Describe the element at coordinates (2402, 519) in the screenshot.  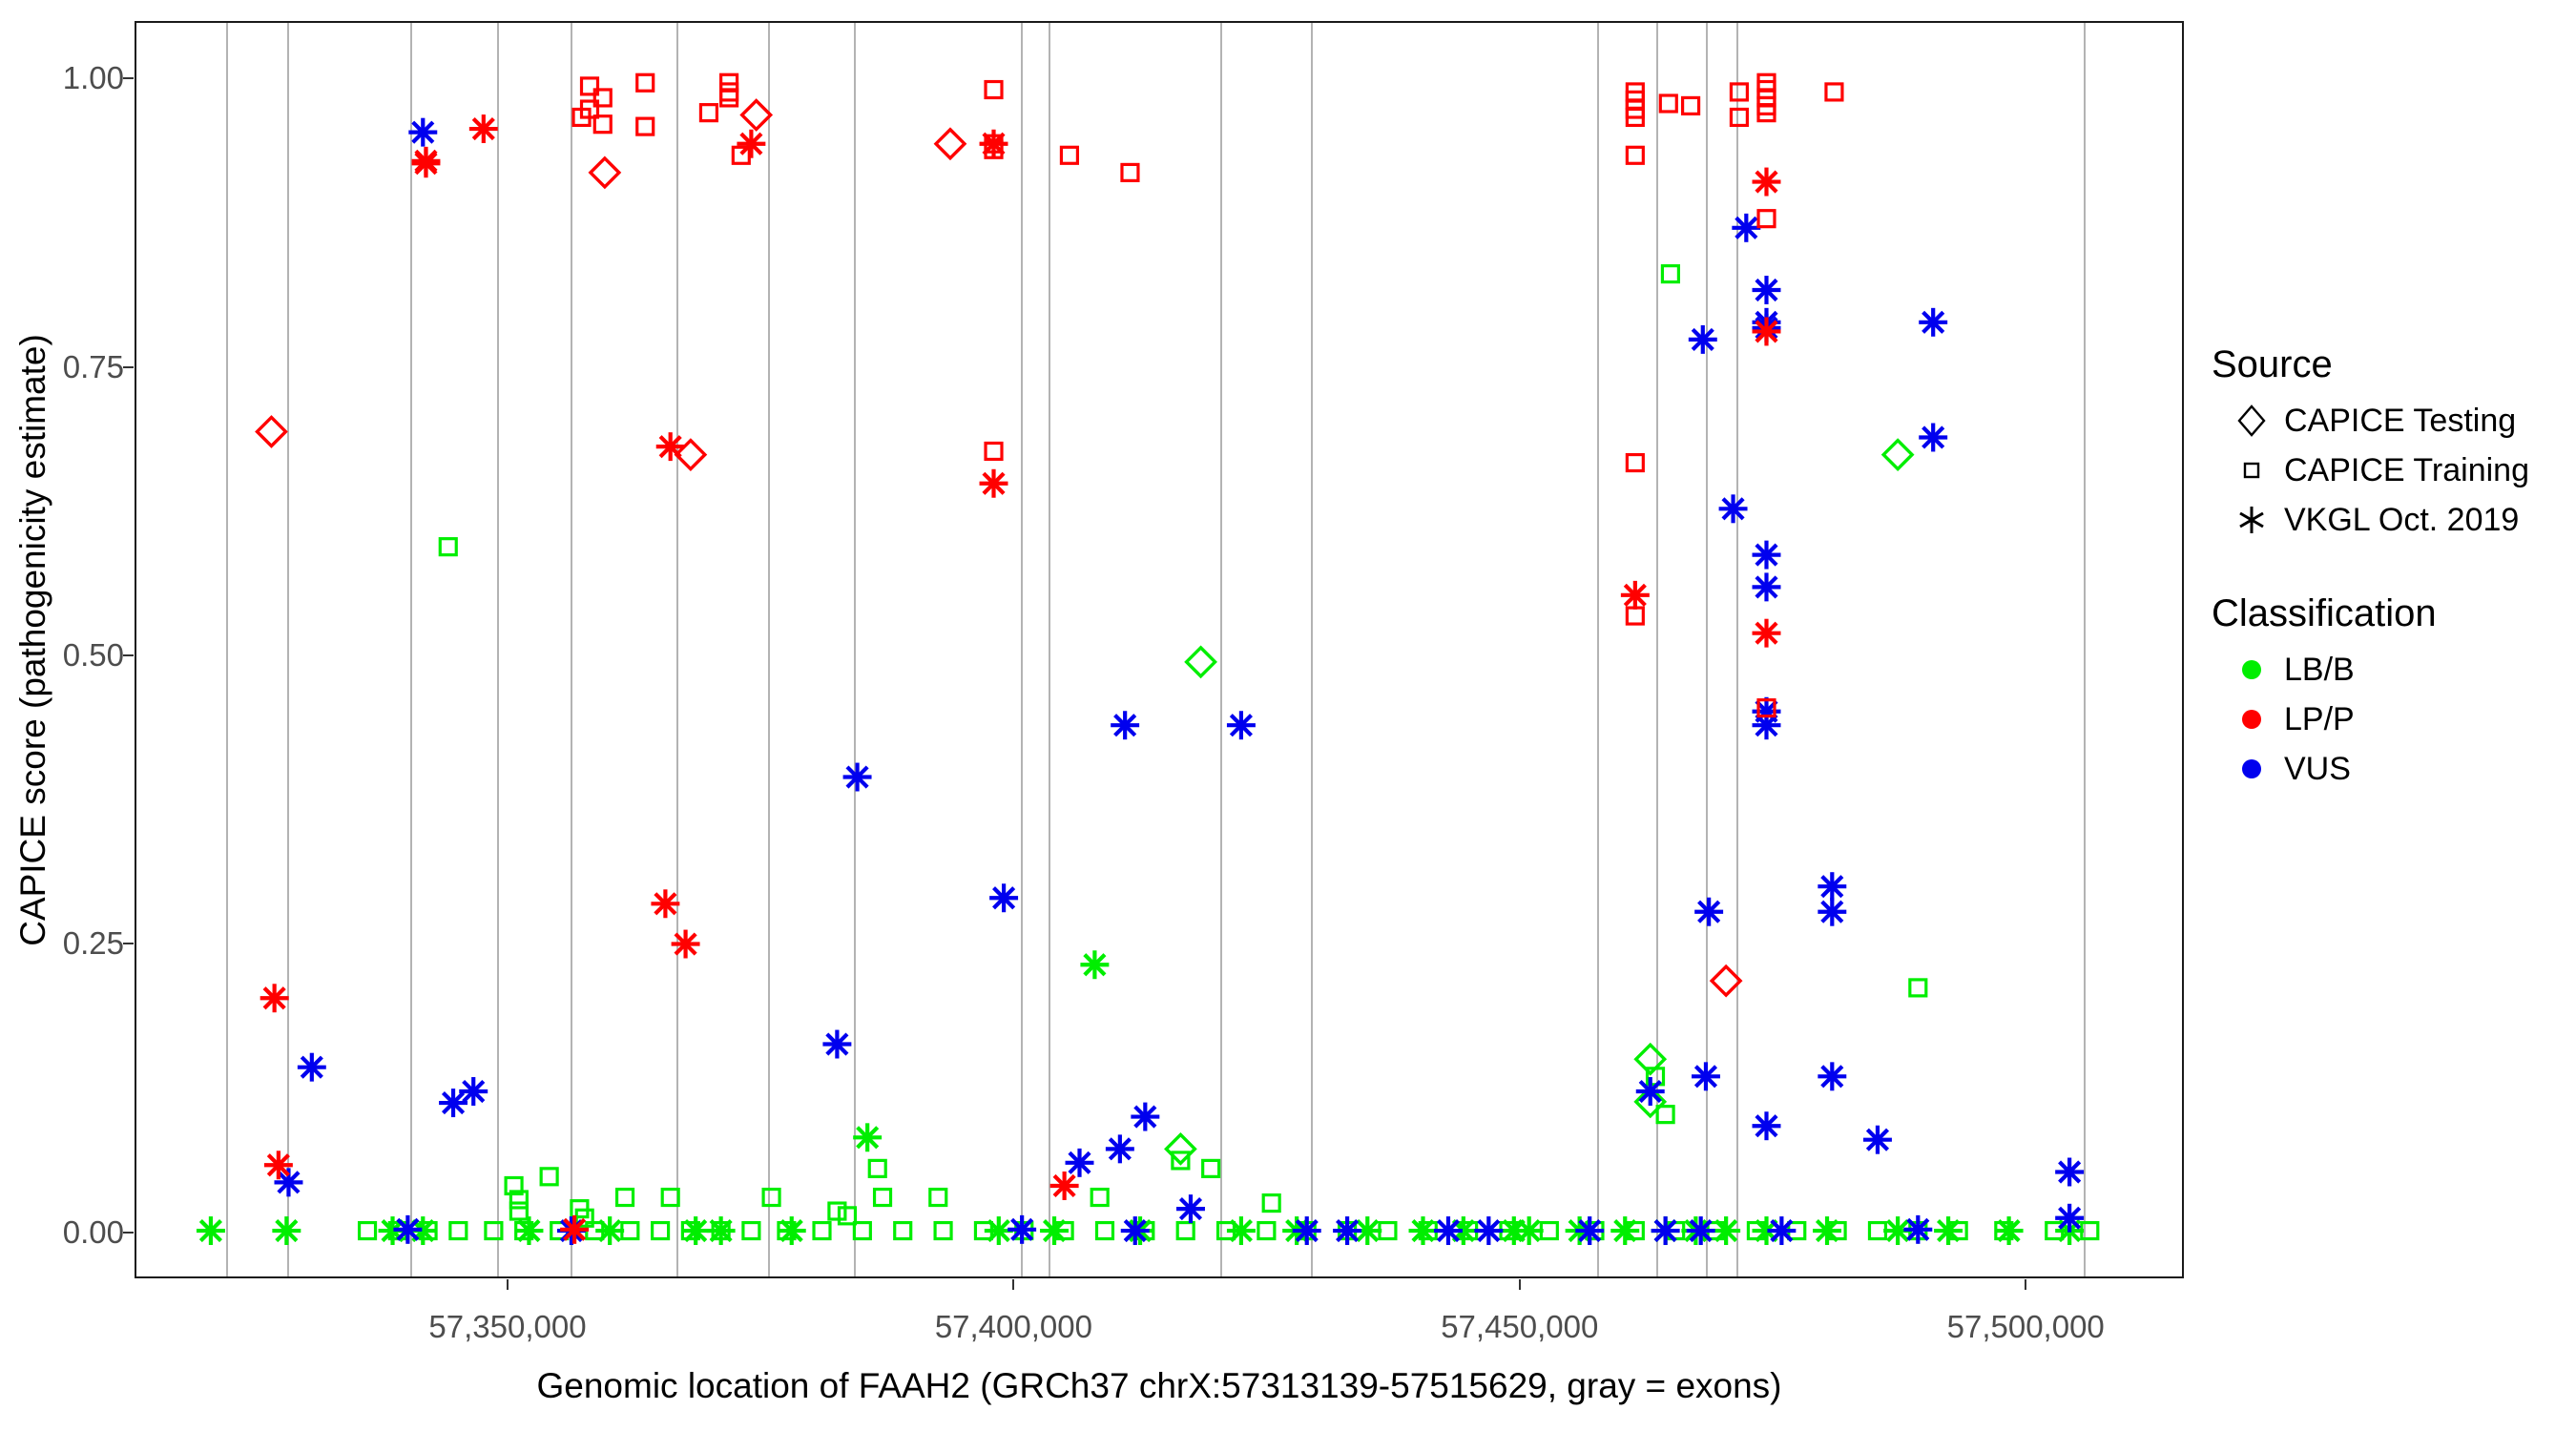
I see `legend-label-vkgl: VKGL Oct. 2019` at that location.